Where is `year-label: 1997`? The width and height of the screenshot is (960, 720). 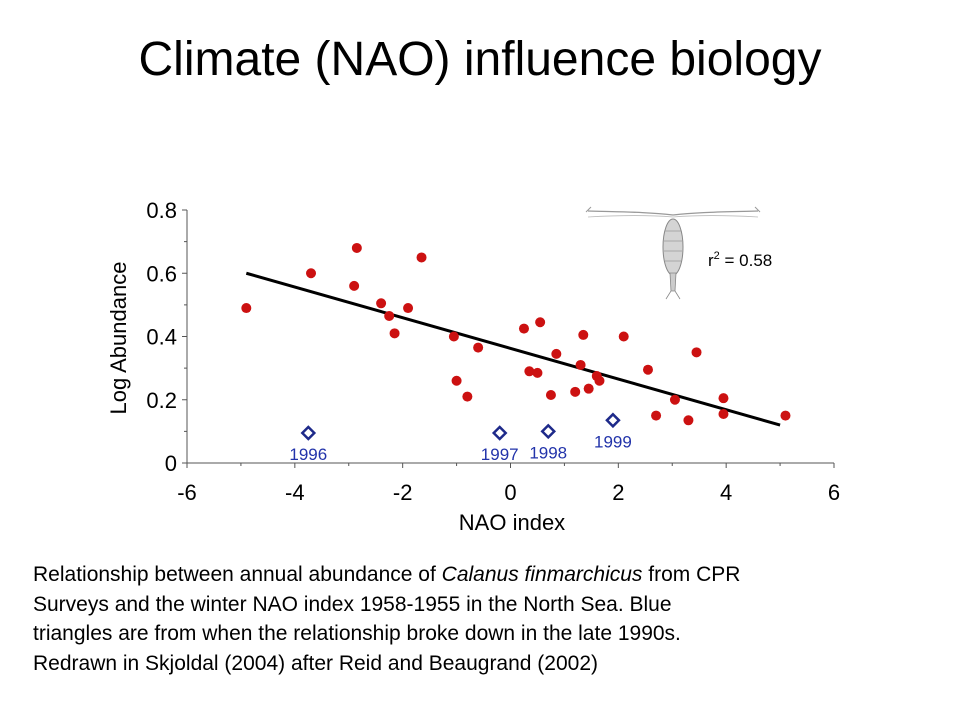 year-label: 1997 is located at coordinates (500, 454).